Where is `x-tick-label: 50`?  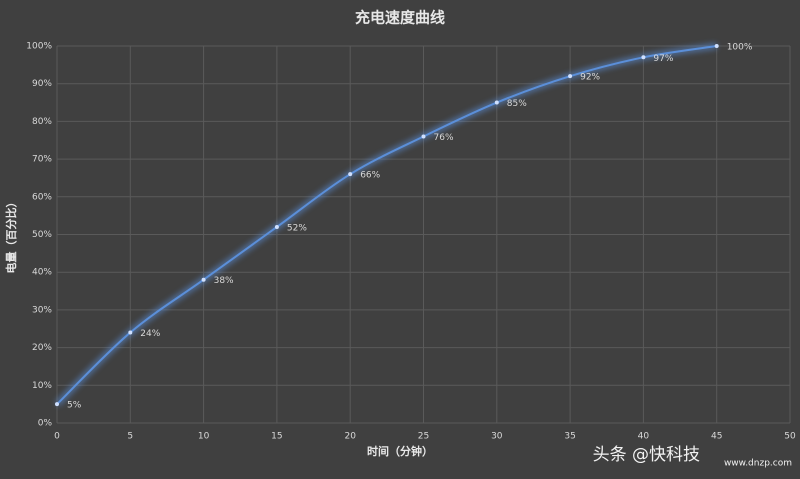
x-tick-label: 50 is located at coordinates (790, 437).